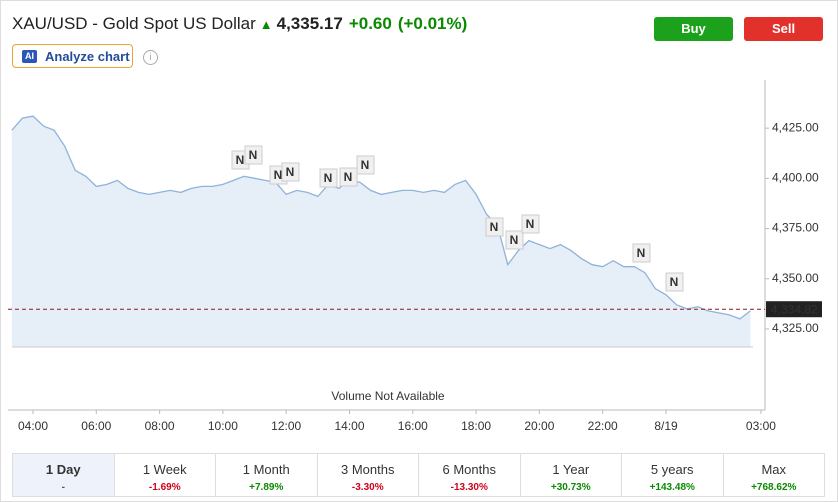 Image resolution: width=838 pixels, height=502 pixels. I want to click on x-tick-label: 16:00, so click(413, 426).